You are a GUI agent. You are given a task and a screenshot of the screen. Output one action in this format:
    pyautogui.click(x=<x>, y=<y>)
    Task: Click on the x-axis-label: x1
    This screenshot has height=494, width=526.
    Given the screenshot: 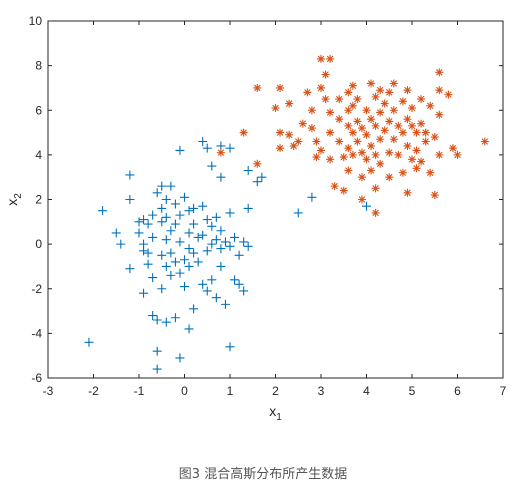 What is the action you would take?
    pyautogui.click(x=275, y=413)
    